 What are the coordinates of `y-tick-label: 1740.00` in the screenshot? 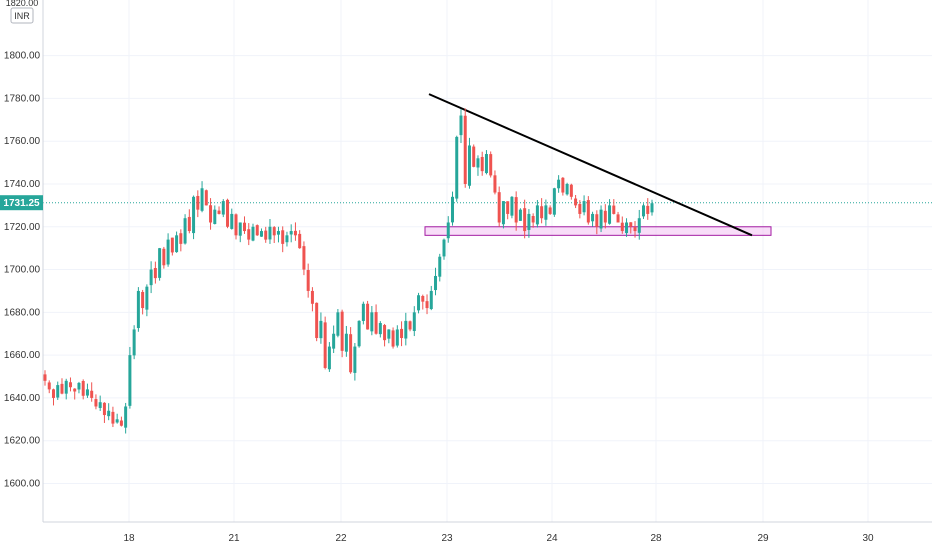 It's located at (22, 184).